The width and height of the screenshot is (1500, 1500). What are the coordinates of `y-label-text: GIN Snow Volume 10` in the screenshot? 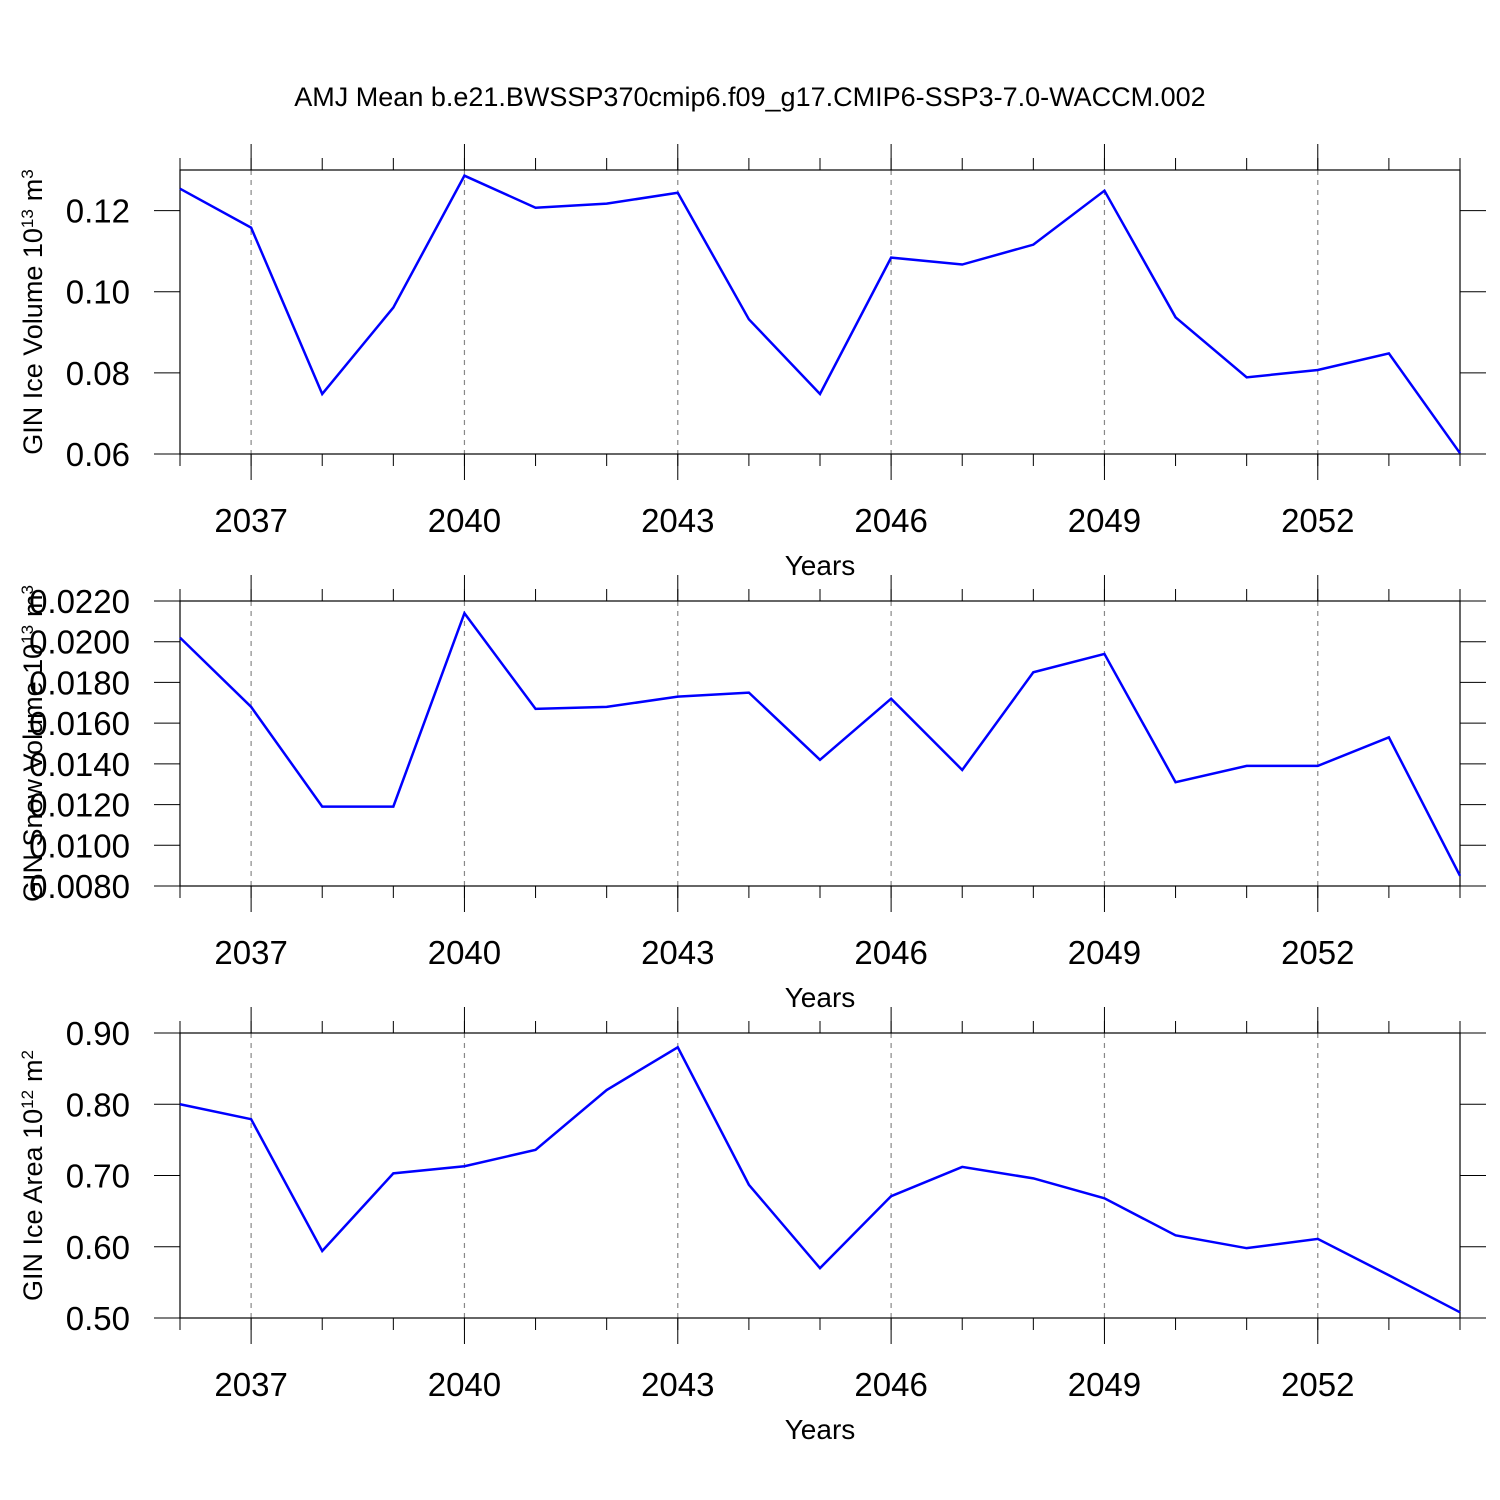 It's located at (33, 773).